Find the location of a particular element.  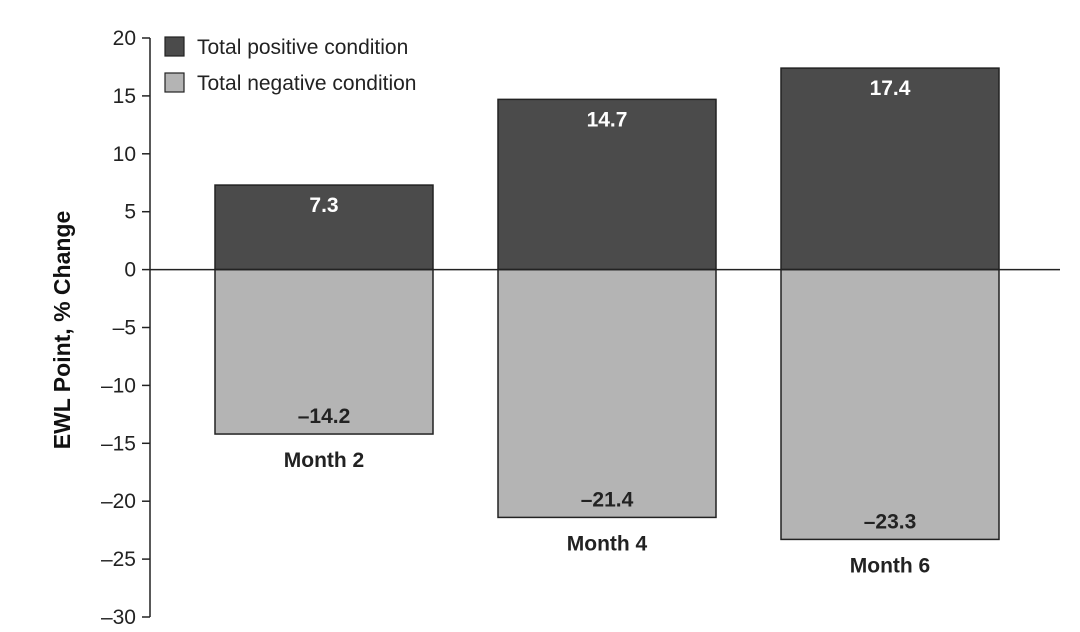

y-tick-label: –15 is located at coordinates (118, 443).